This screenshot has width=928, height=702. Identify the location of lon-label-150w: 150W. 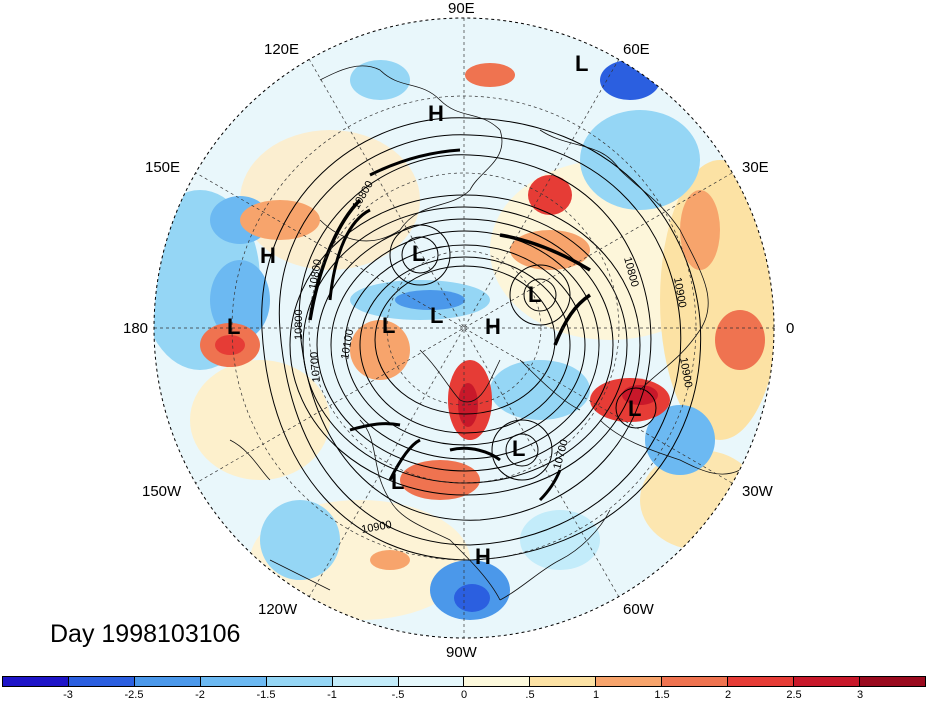
(162, 491).